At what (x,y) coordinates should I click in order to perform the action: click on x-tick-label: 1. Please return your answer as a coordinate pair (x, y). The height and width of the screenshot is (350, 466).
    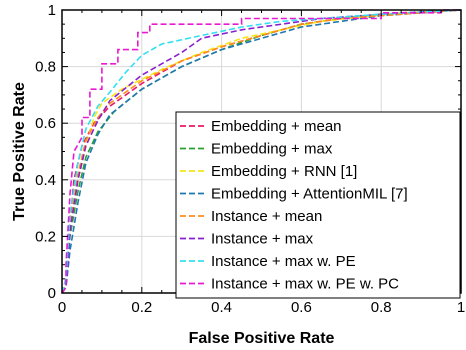
    Looking at the image, I should click on (461, 307).